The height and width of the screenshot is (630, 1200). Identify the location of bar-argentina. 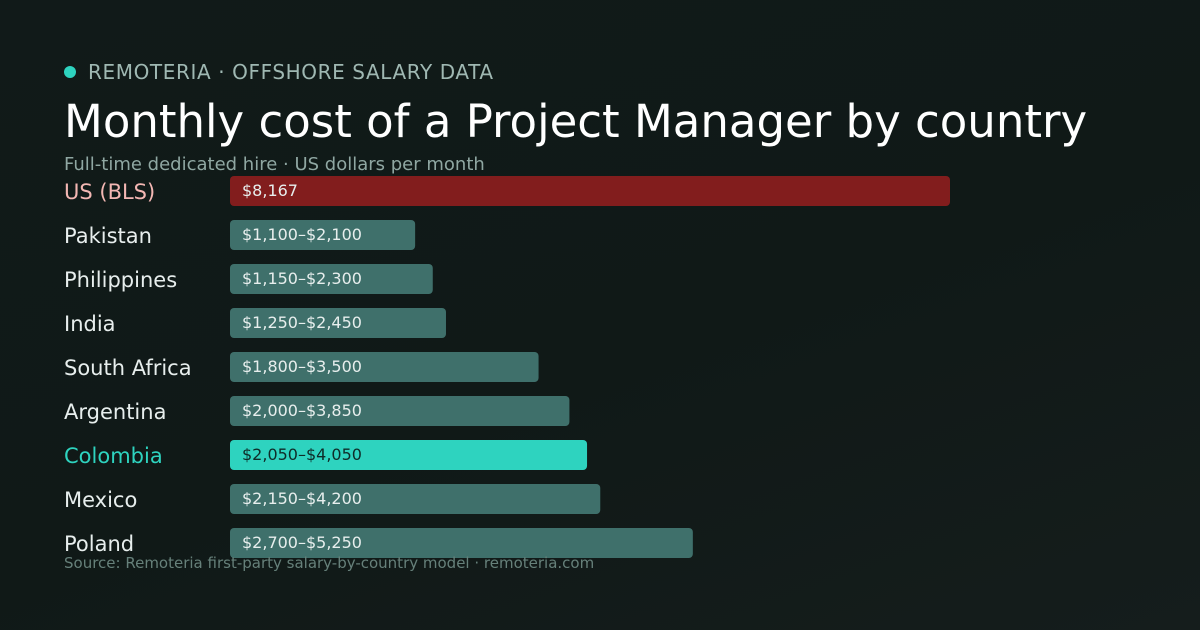
(400, 411).